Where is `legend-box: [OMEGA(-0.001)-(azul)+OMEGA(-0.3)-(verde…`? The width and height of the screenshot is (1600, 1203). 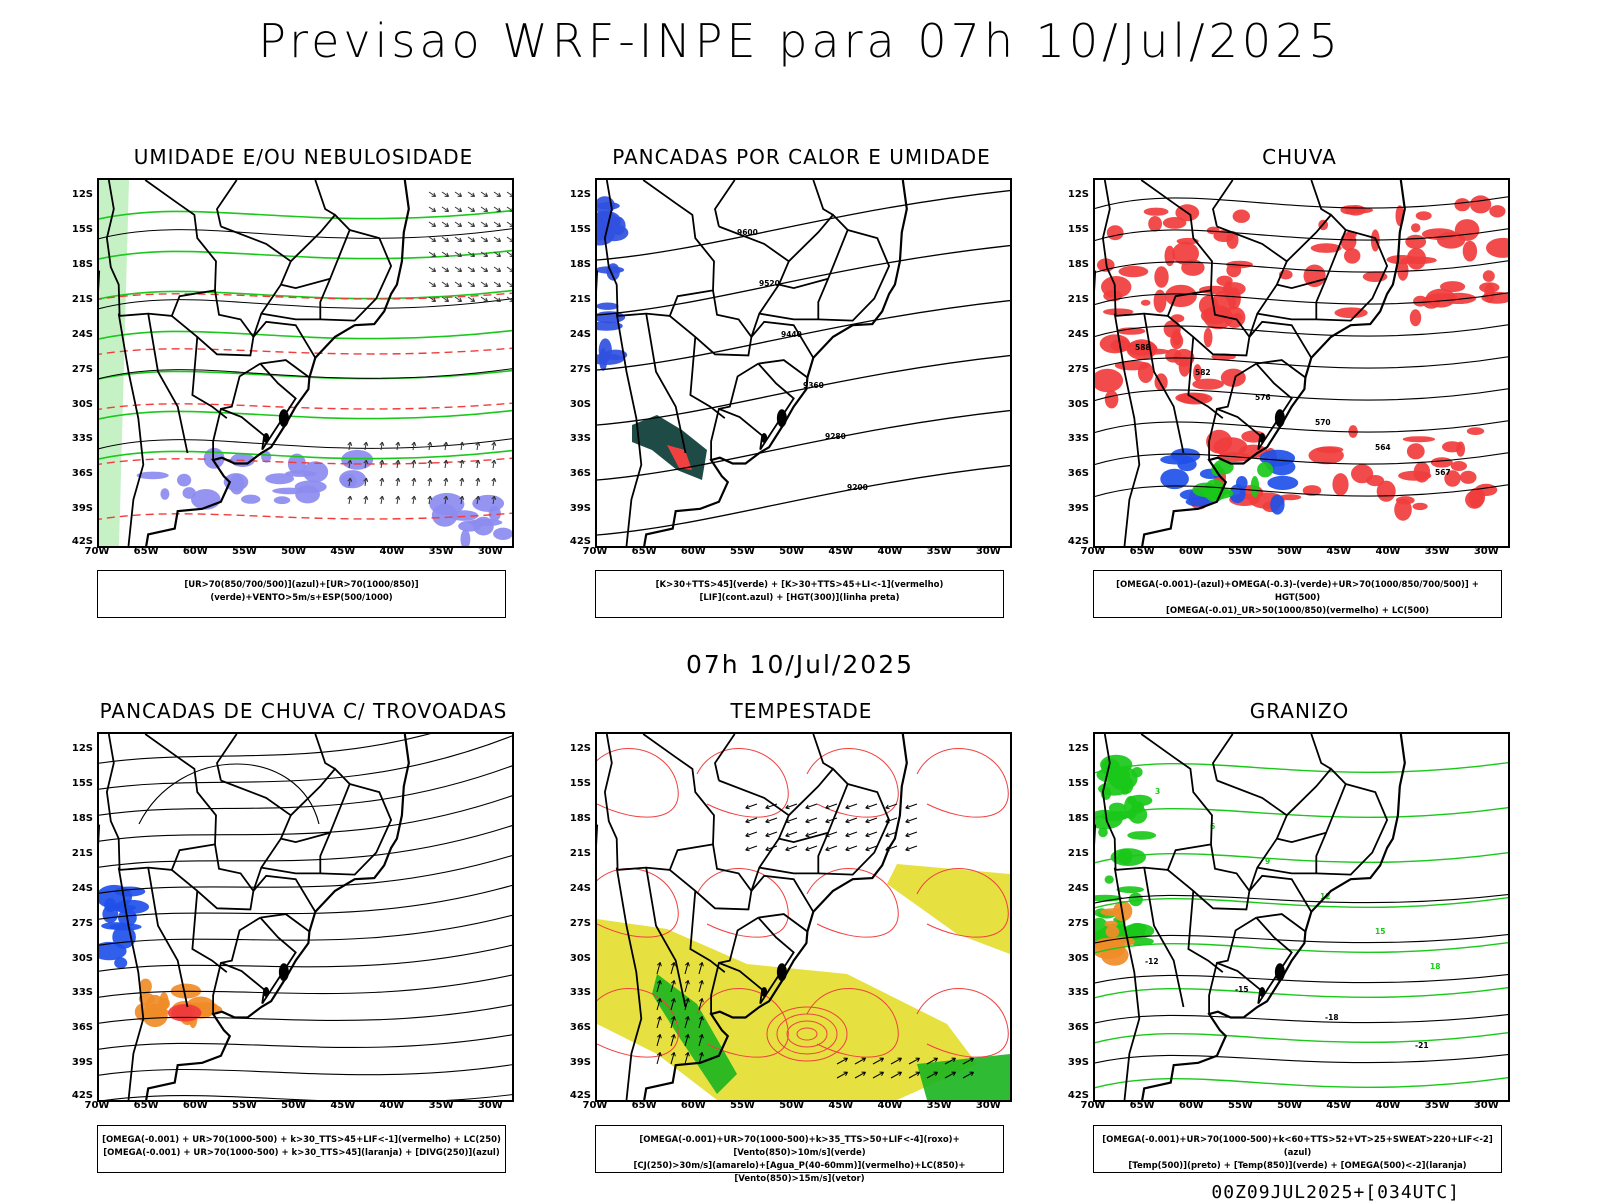
legend-box: [OMEGA(-0.001)-(azul)+OMEGA(-0.3)-(verde… is located at coordinates (1297, 594).